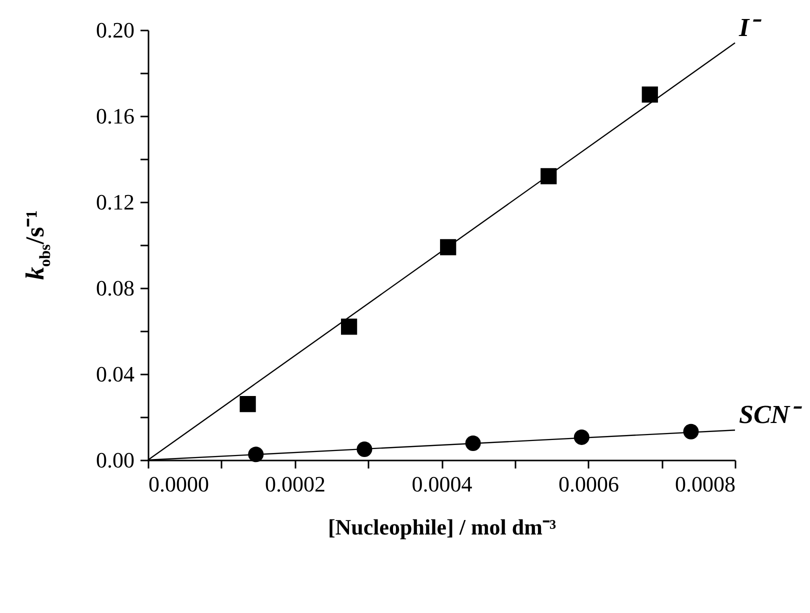  Describe the element at coordinates (750, 27) in the screenshot. I see `series-label: I⁻` at that location.